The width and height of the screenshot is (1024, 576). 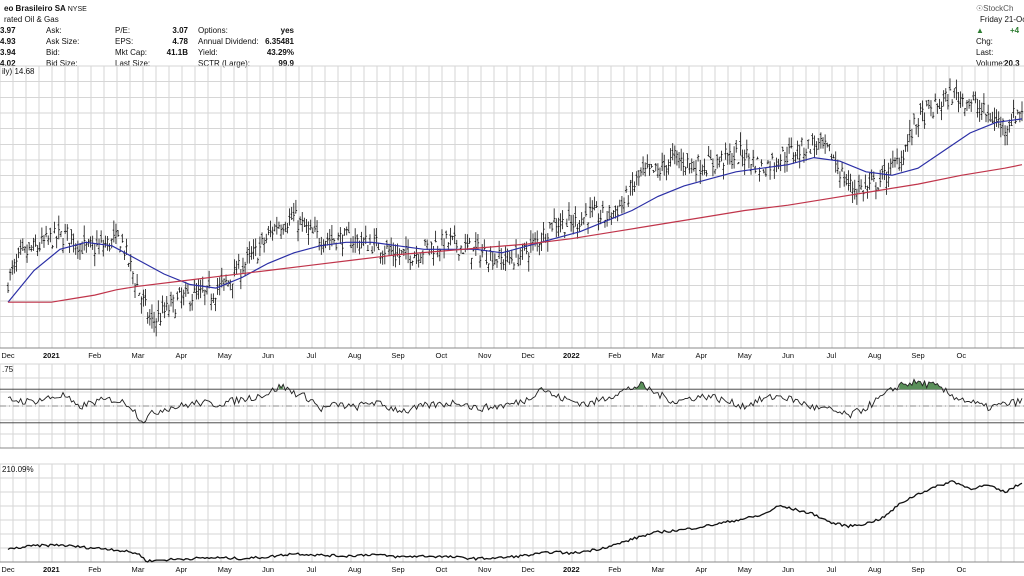 What do you see at coordinates (962, 569) in the screenshot?
I see `x-tick-label: Oc` at bounding box center [962, 569].